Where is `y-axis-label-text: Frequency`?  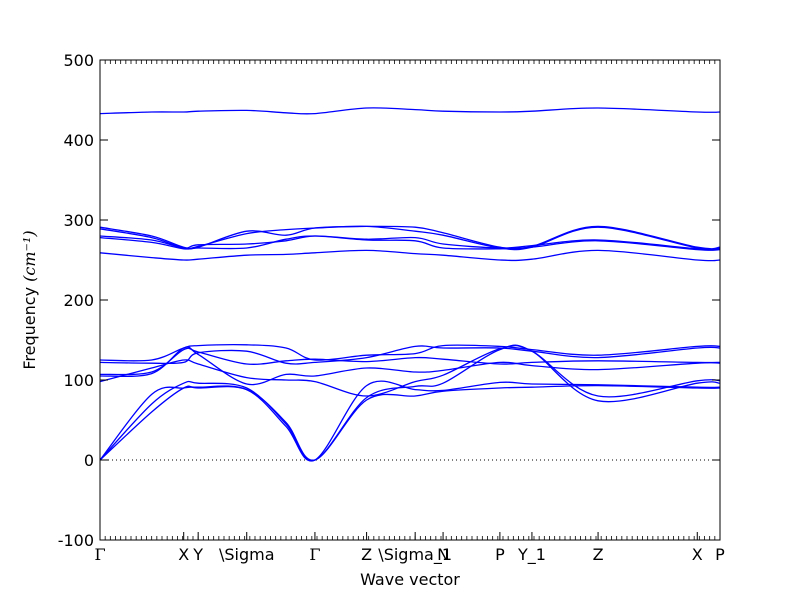 y-axis-label-text: Frequency is located at coordinates (29, 328).